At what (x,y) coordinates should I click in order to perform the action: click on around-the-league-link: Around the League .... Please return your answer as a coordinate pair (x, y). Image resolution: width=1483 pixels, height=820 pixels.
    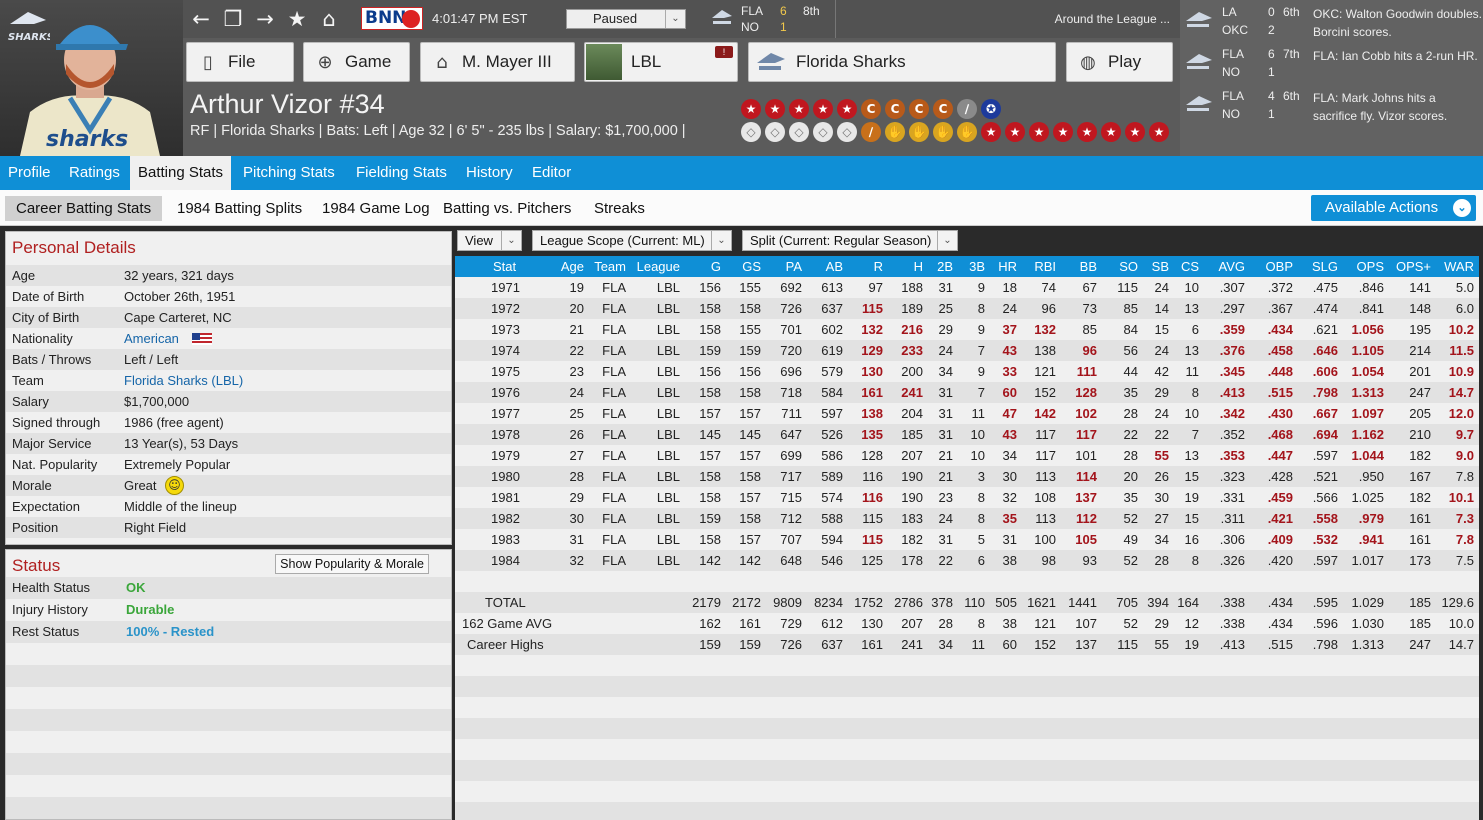
    Looking at the image, I should click on (1112, 19).